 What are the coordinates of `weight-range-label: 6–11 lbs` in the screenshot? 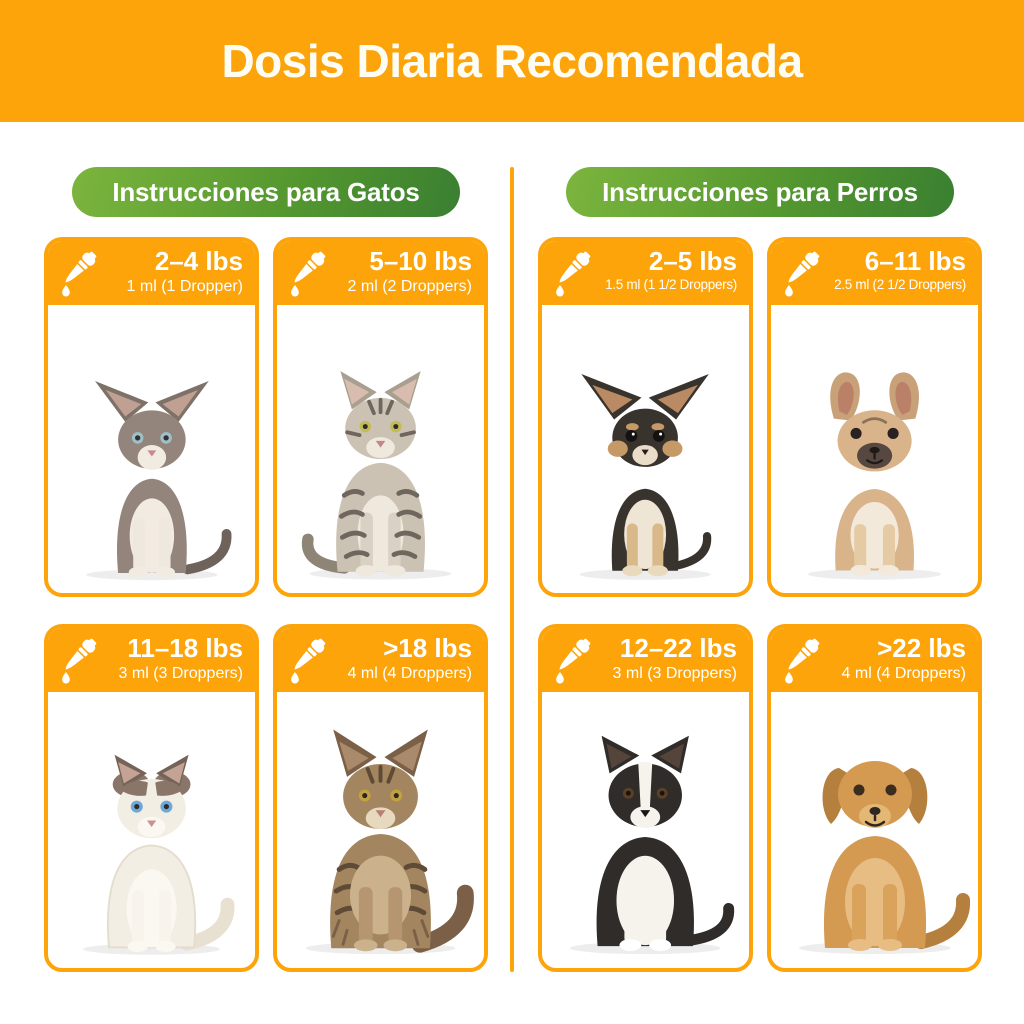 It's located at (915, 261).